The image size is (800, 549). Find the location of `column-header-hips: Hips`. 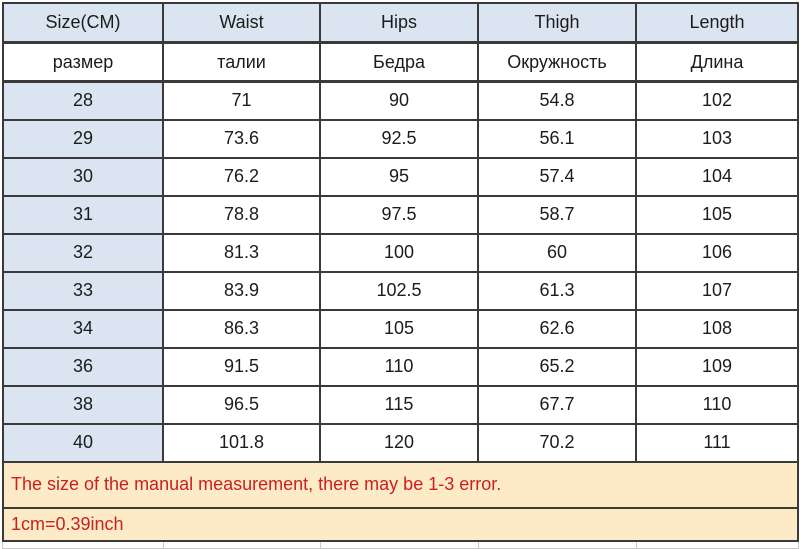

column-header-hips: Hips is located at coordinates (399, 23).